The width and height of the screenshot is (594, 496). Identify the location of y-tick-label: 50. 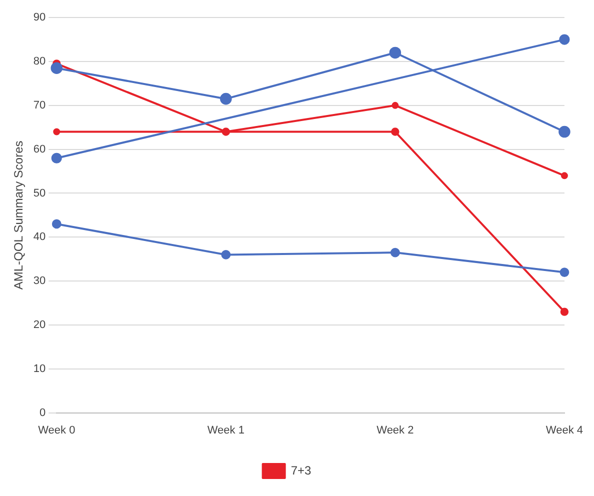
(39, 193).